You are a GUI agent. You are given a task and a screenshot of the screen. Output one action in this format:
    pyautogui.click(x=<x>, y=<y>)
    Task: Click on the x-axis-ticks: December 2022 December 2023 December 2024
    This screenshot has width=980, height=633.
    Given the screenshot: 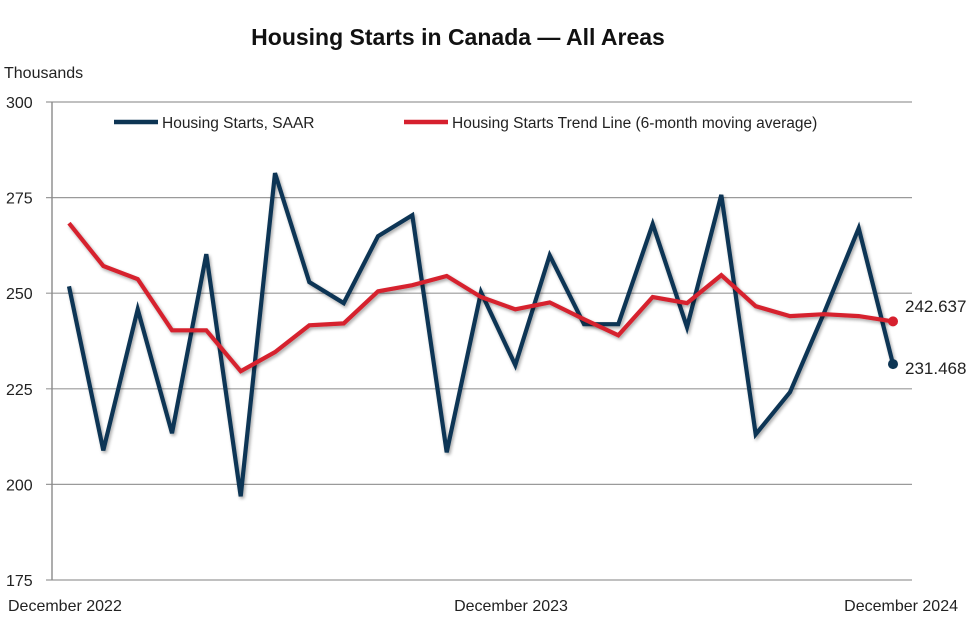 What is the action you would take?
    pyautogui.click(x=483, y=606)
    